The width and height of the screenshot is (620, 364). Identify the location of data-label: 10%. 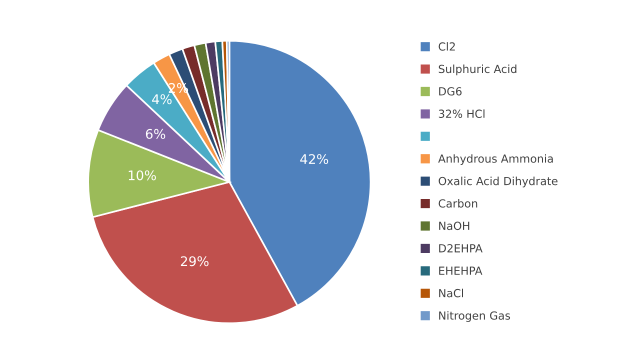
(142, 175).